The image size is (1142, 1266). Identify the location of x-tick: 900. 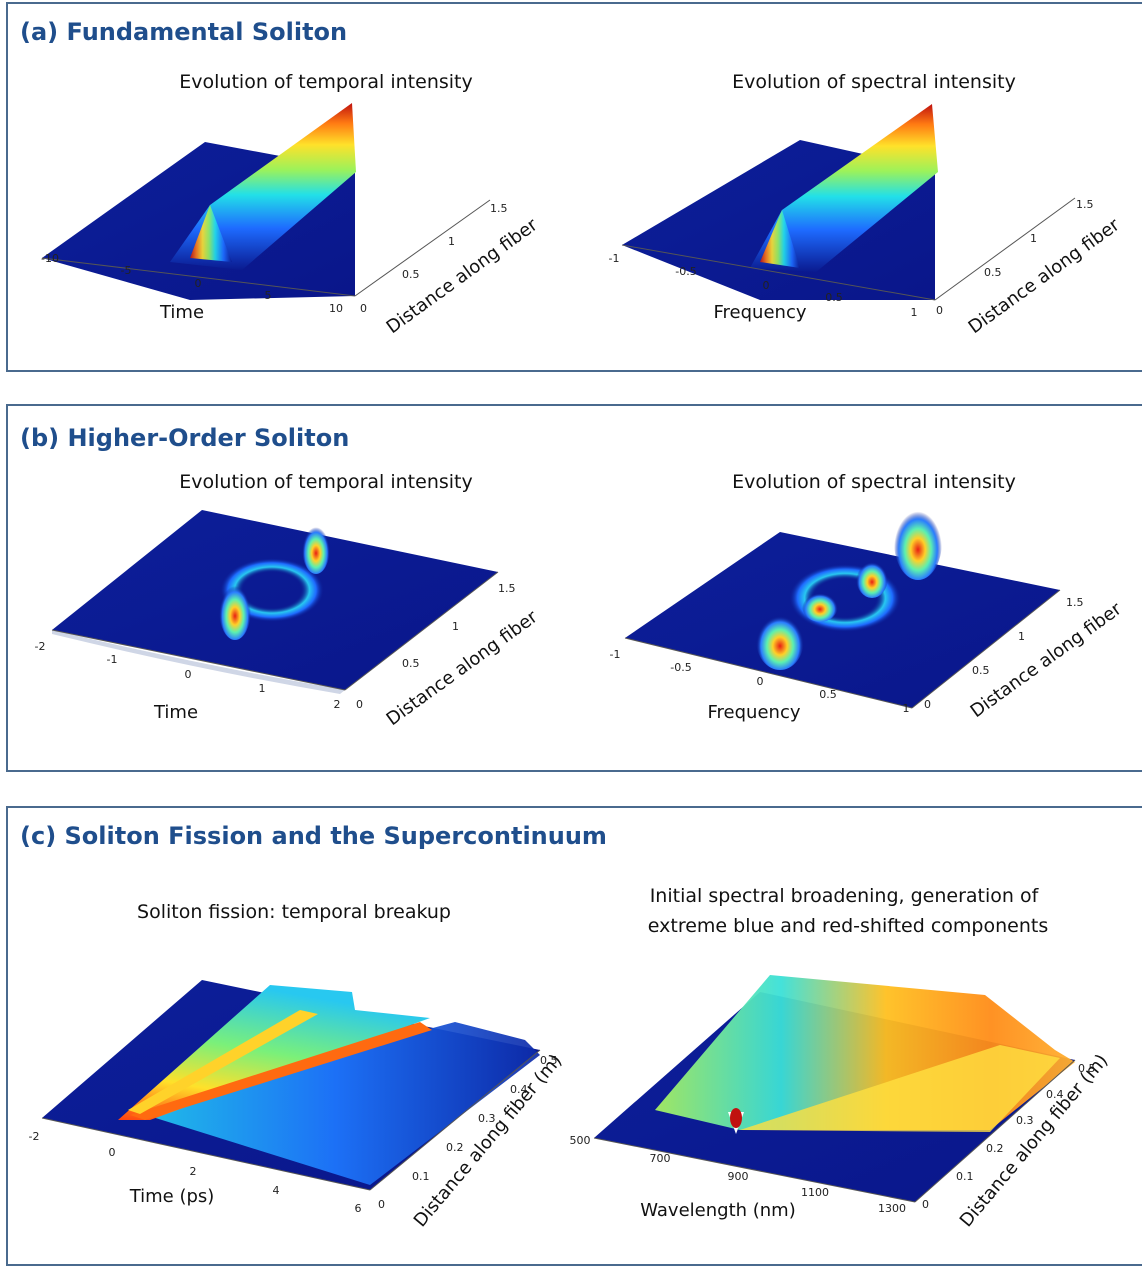
(738, 1176).